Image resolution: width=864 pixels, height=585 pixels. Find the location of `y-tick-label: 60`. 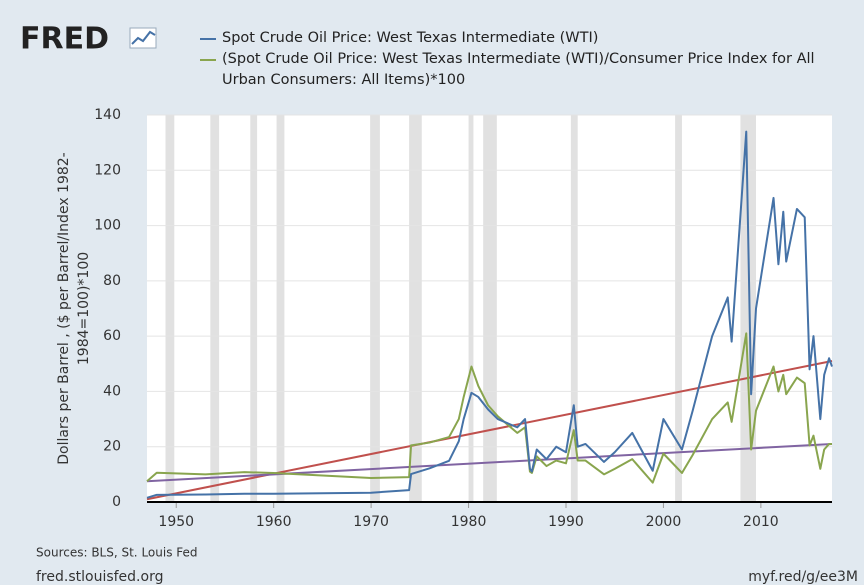

y-tick-label: 60 is located at coordinates (112, 336).